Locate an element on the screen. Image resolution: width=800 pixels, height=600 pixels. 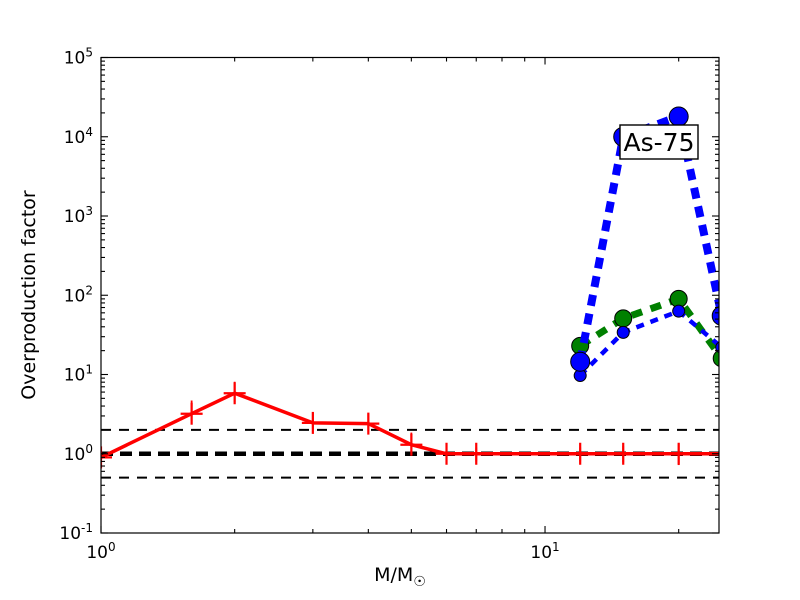
y-tick-label: 10⁻¹ is located at coordinates (76, 532).